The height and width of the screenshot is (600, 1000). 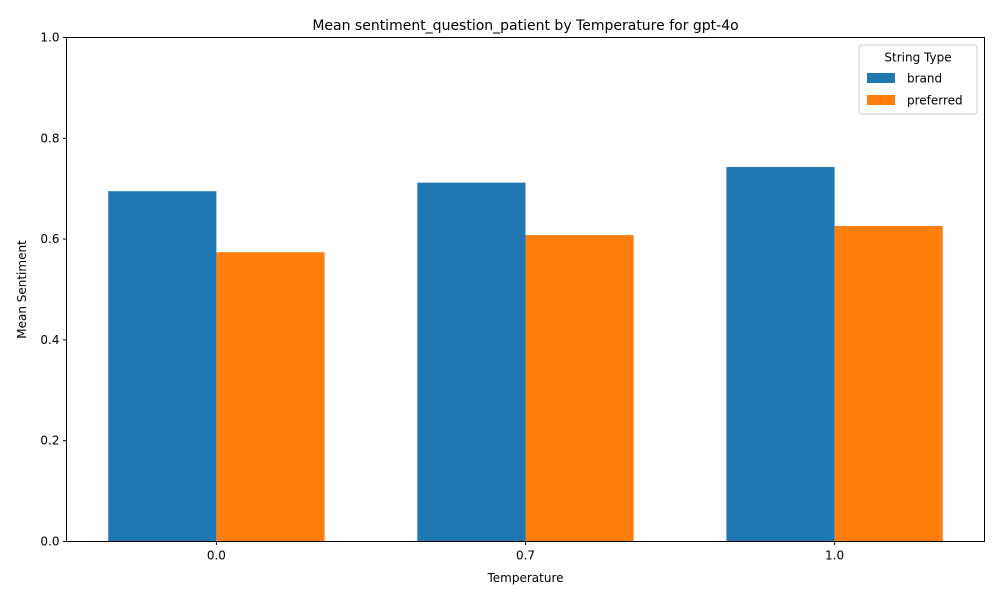 What do you see at coordinates (49, 542) in the screenshot?
I see `y-tick-label: 0.0` at bounding box center [49, 542].